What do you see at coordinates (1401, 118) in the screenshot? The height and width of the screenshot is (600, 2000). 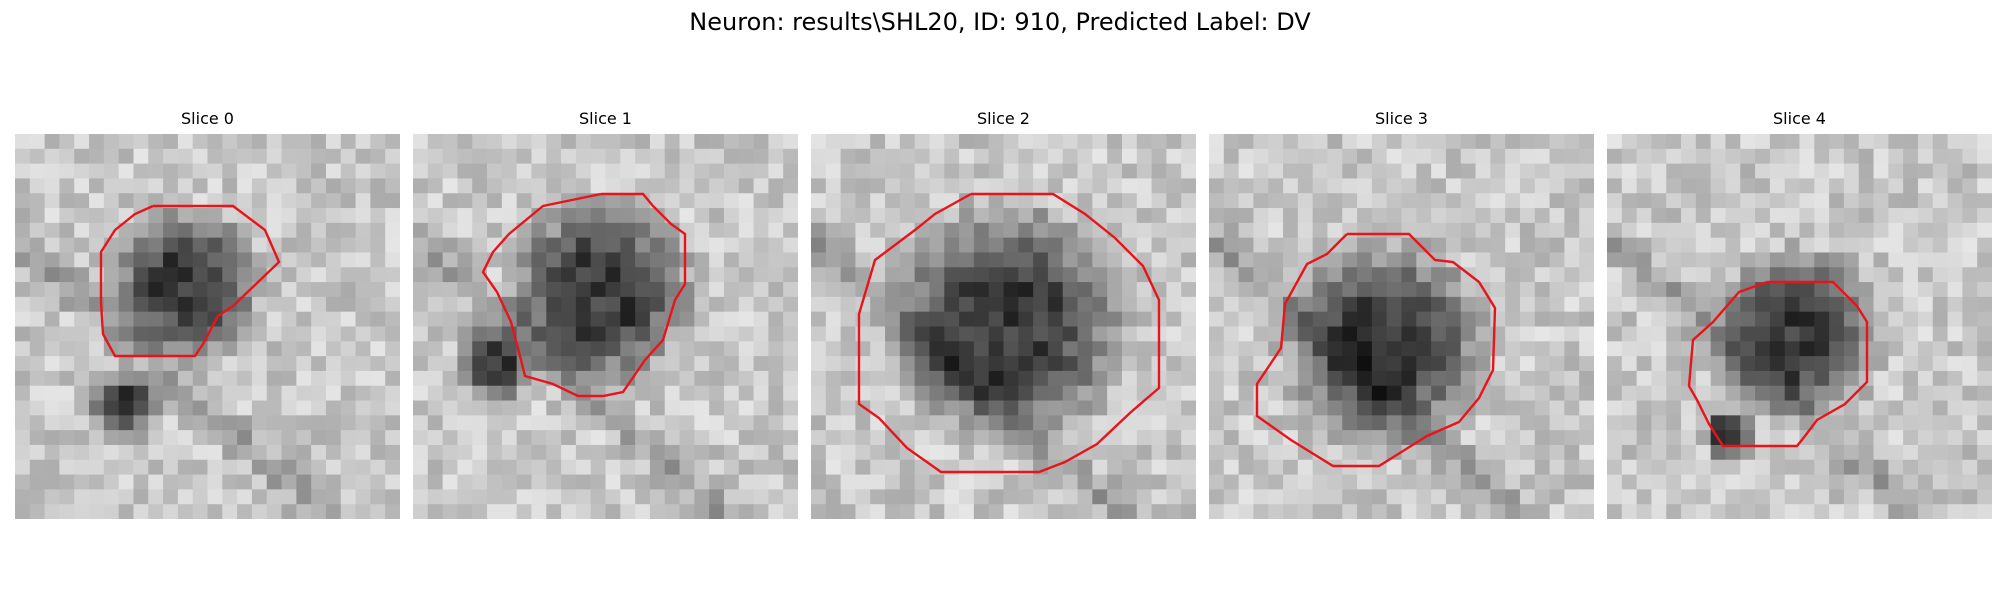 I see `slice-title: Slice 3` at bounding box center [1401, 118].